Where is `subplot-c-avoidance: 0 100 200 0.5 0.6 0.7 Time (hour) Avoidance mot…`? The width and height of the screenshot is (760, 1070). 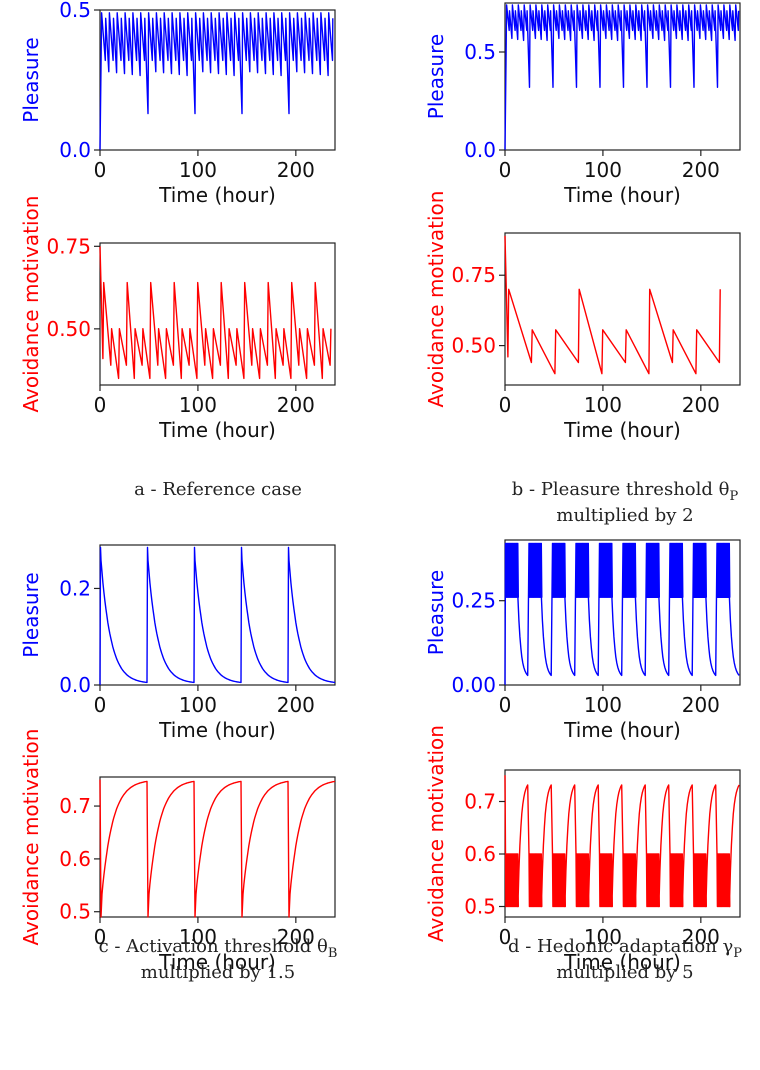
subplot-c-avoidance: 0 100 200 0.5 0.6 0.7 Time (hour) Avoidance mot… is located at coordinates (177, 851).